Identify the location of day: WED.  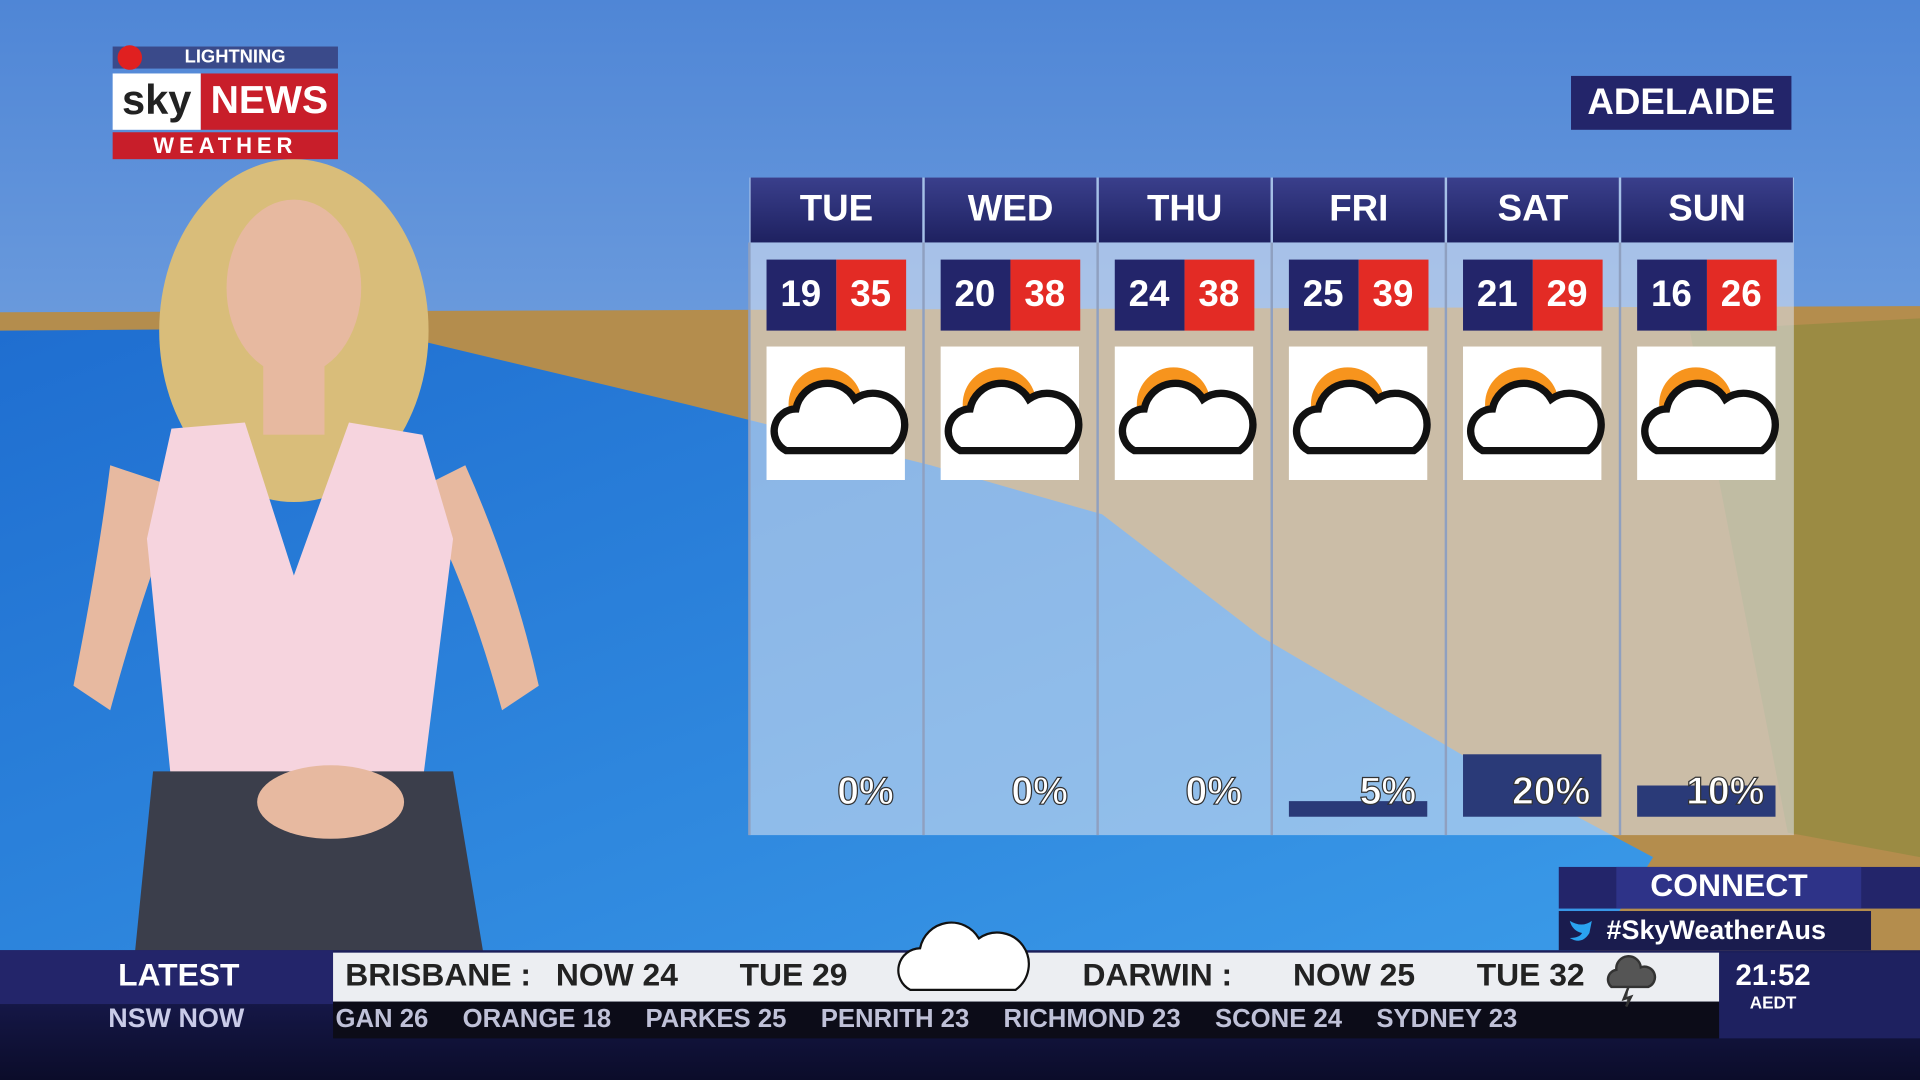
(1011, 207).